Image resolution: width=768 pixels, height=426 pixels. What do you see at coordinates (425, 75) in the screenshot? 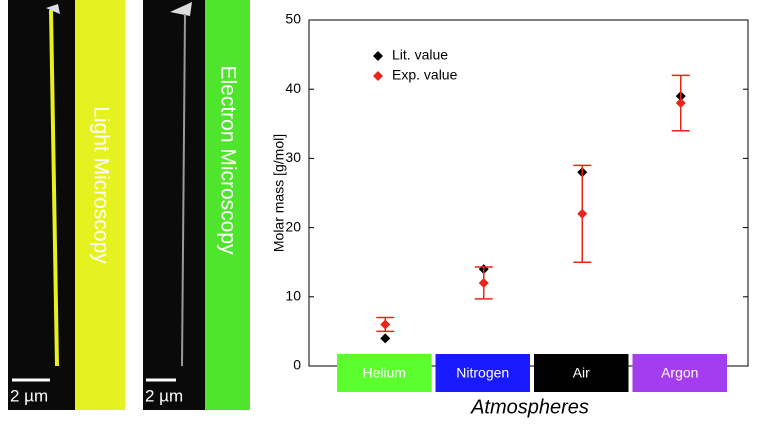
I see `legend-label: Exp. value` at bounding box center [425, 75].